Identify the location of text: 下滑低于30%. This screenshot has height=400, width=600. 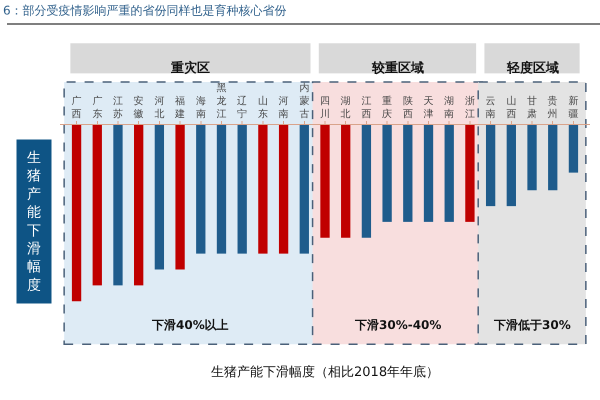
(532, 325).